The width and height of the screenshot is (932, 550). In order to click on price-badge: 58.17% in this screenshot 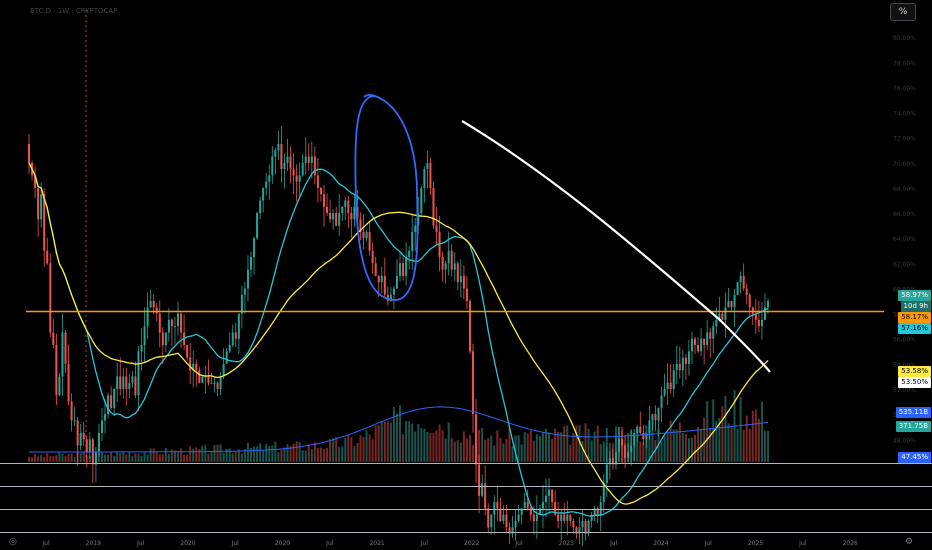, I will do `click(914, 317)`.